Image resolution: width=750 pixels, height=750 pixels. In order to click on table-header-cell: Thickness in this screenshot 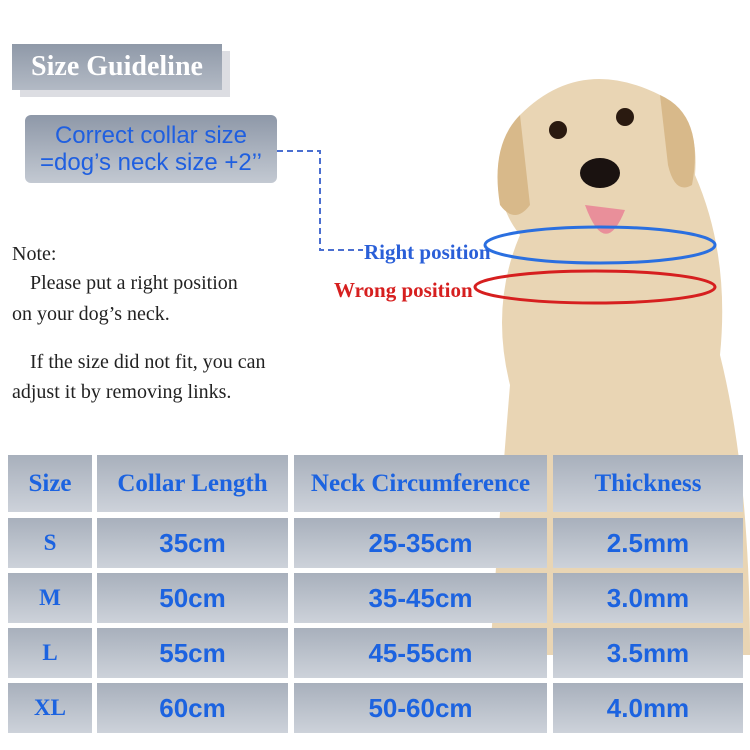, I will do `click(648, 483)`.